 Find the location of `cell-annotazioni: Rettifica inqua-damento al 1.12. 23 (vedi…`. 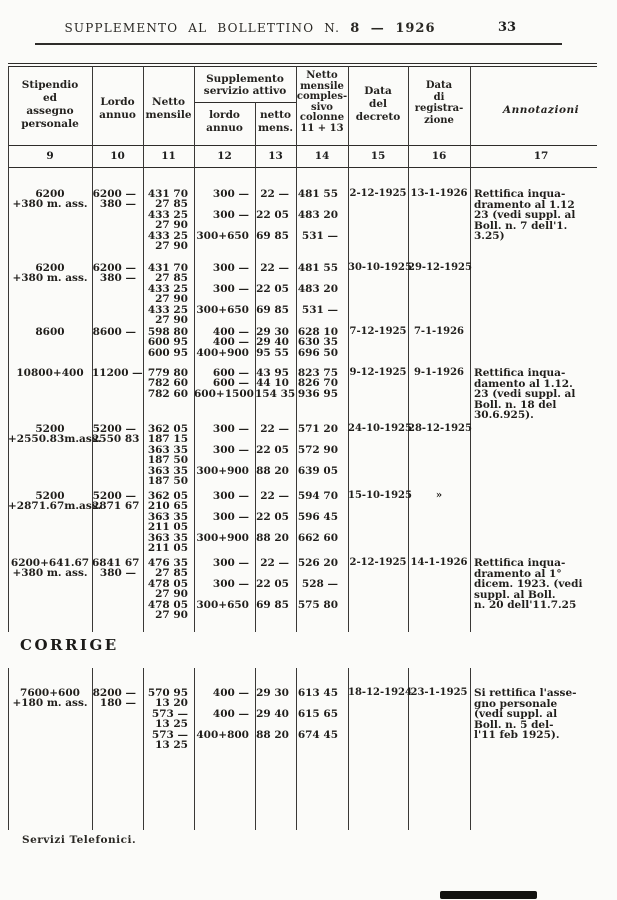

cell-annotazioni: Rettifica inqua-damento al 1.12. 23 (vedi… is located at coordinates (542, 394).